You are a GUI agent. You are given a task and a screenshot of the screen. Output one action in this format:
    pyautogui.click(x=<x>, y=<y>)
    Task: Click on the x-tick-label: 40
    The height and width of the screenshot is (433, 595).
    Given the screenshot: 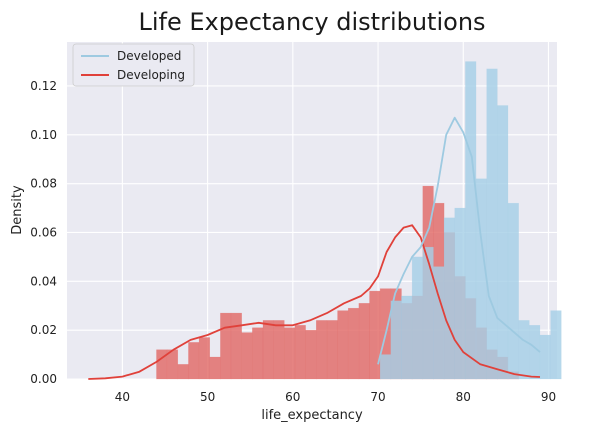 What is the action you would take?
    pyautogui.click(x=122, y=397)
    